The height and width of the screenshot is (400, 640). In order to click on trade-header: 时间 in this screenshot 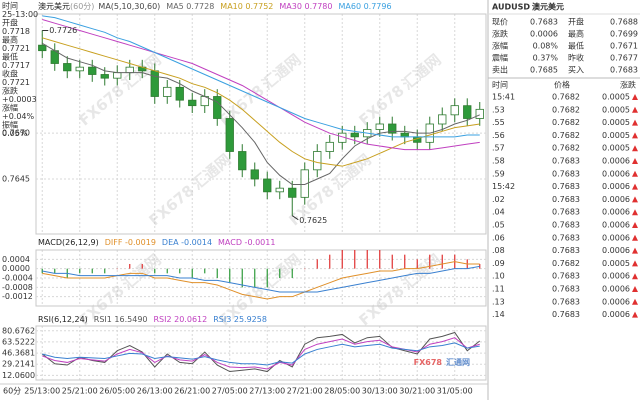, I will do `click(500, 85)`.